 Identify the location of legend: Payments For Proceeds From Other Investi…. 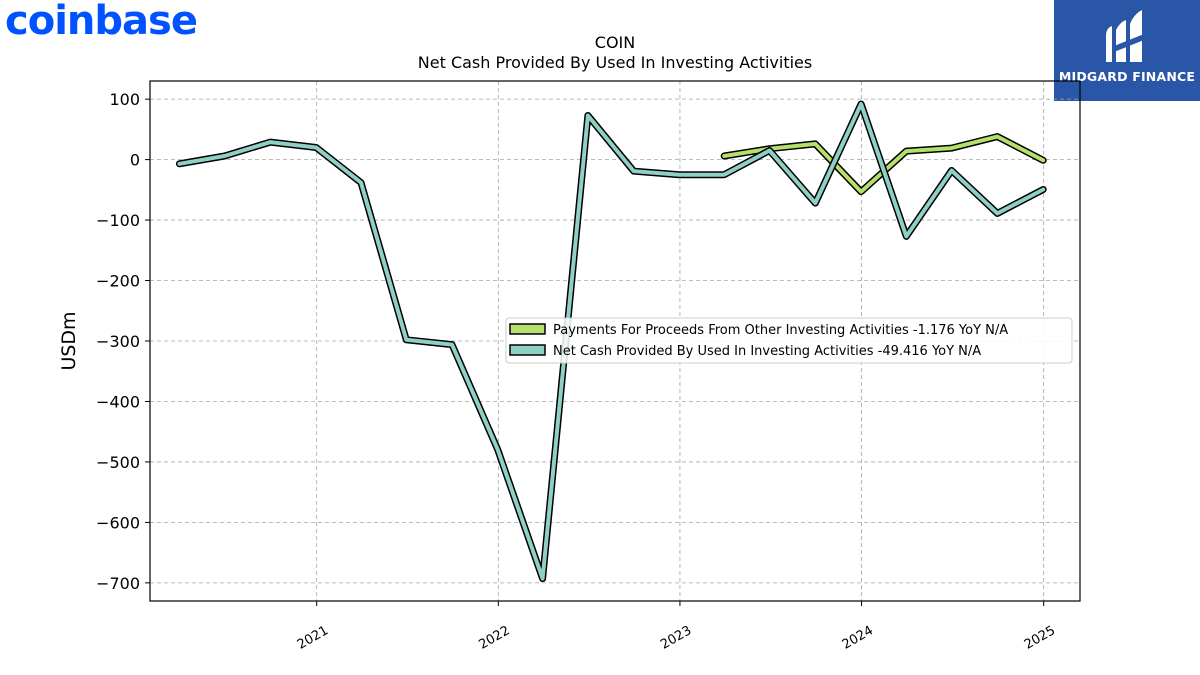
(789, 340).